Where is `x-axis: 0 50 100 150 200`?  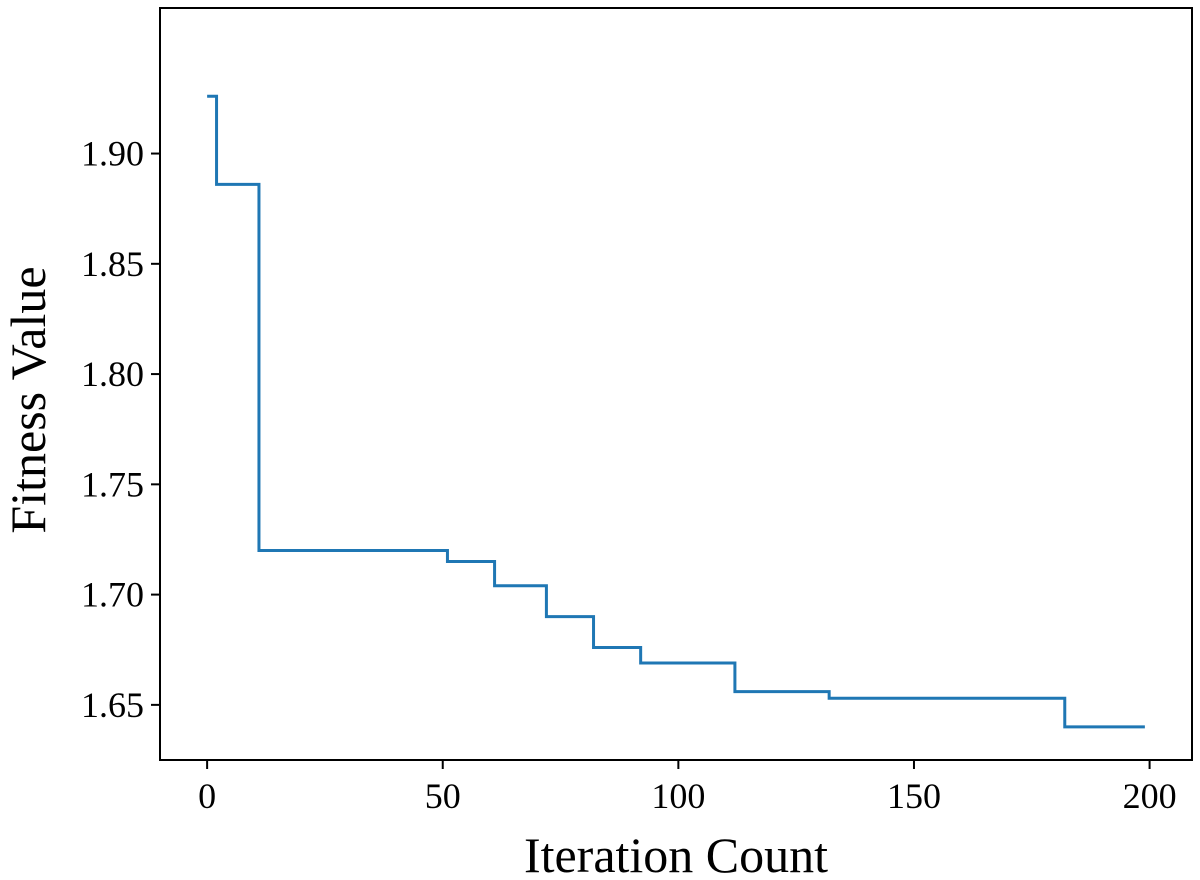
x-axis: 0 50 100 150 200 is located at coordinates (687, 788).